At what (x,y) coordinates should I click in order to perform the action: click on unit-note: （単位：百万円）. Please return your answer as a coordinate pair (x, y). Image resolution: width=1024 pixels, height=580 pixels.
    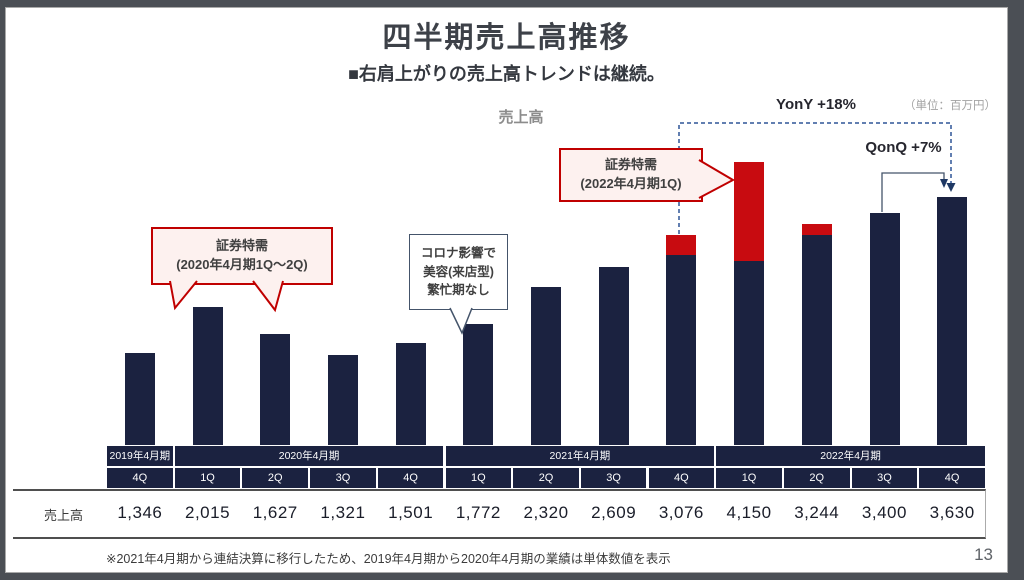
    Looking at the image, I should click on (950, 106).